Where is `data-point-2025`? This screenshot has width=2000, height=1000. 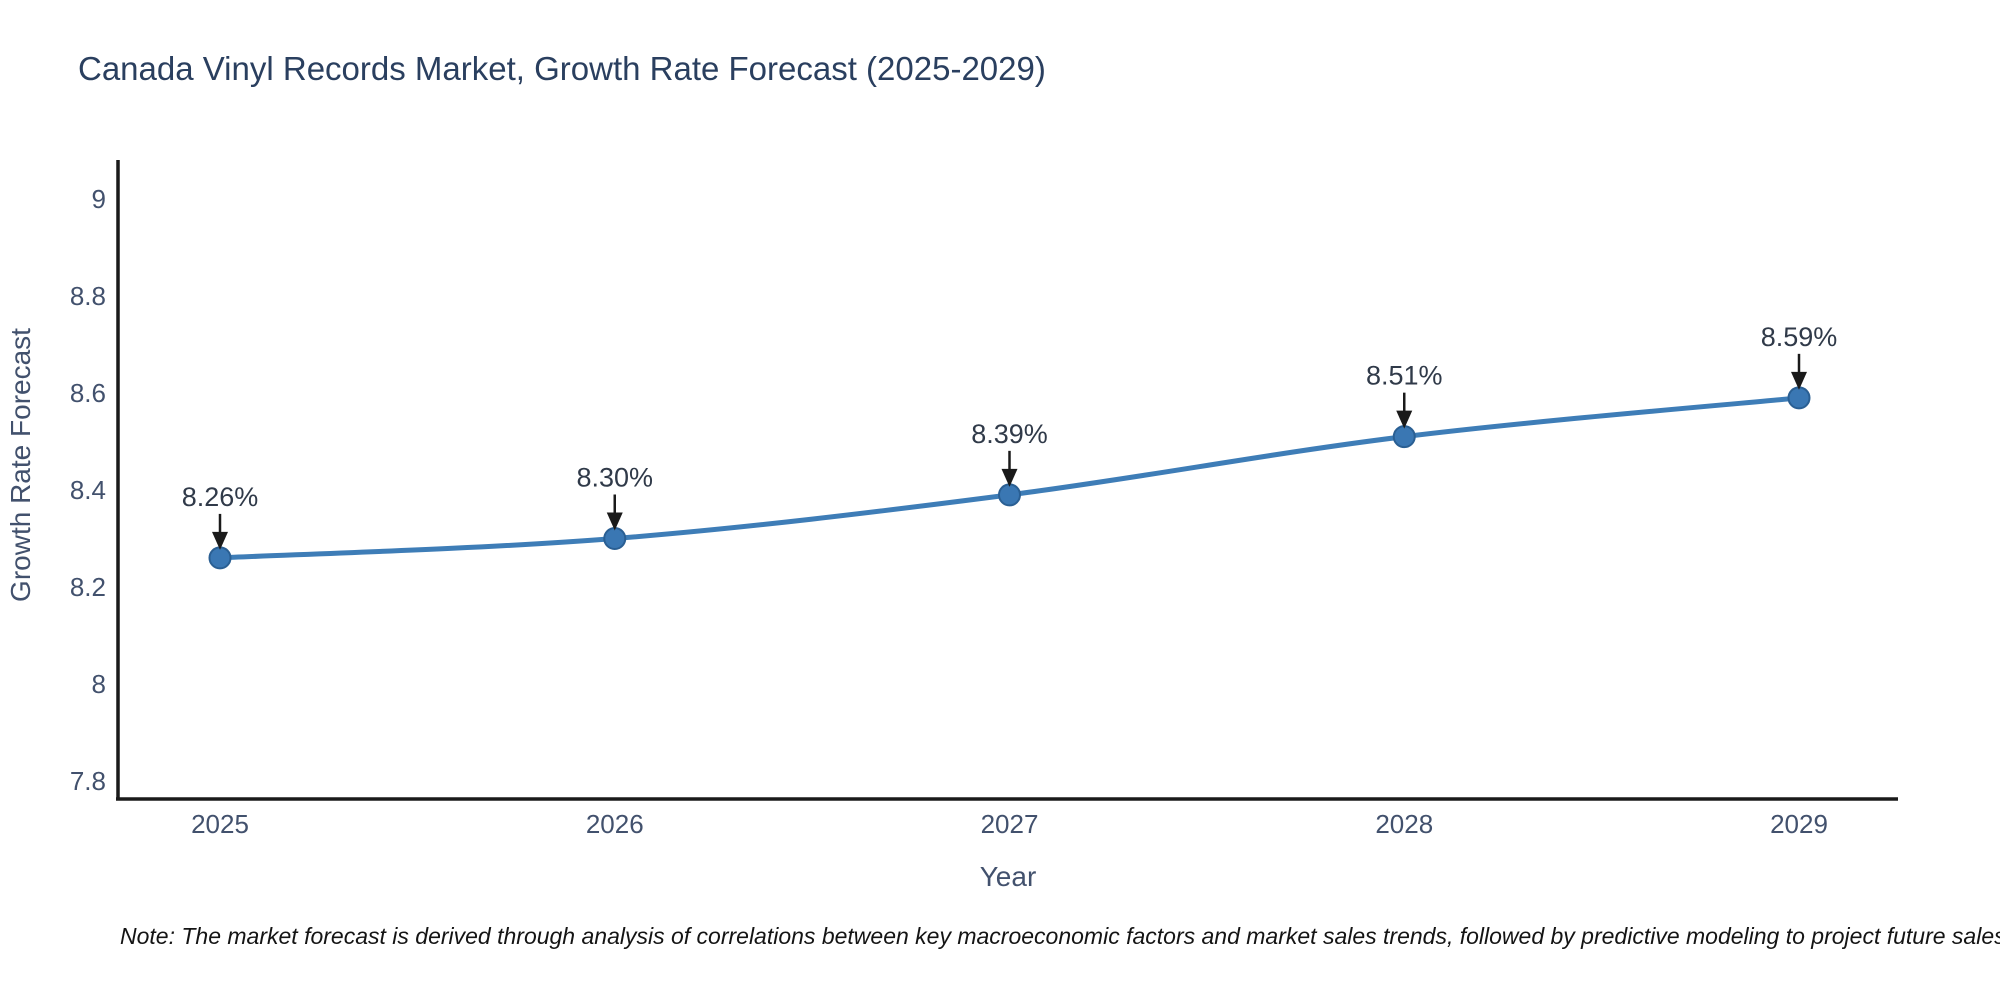
data-point-2025 is located at coordinates (220, 558).